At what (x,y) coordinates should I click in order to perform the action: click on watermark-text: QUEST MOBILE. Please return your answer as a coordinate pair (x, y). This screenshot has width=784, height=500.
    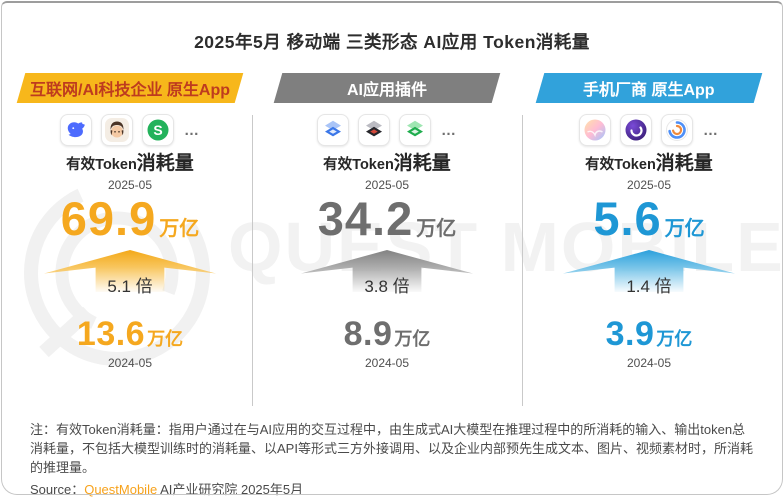
    Looking at the image, I should click on (506, 247).